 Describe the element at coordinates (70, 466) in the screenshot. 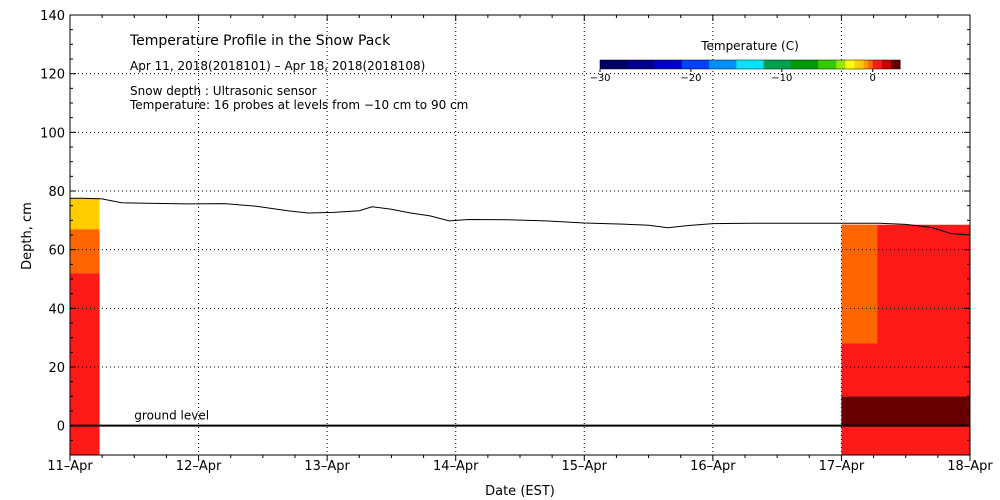

I see `x-tick-label: 11–Apr` at that location.